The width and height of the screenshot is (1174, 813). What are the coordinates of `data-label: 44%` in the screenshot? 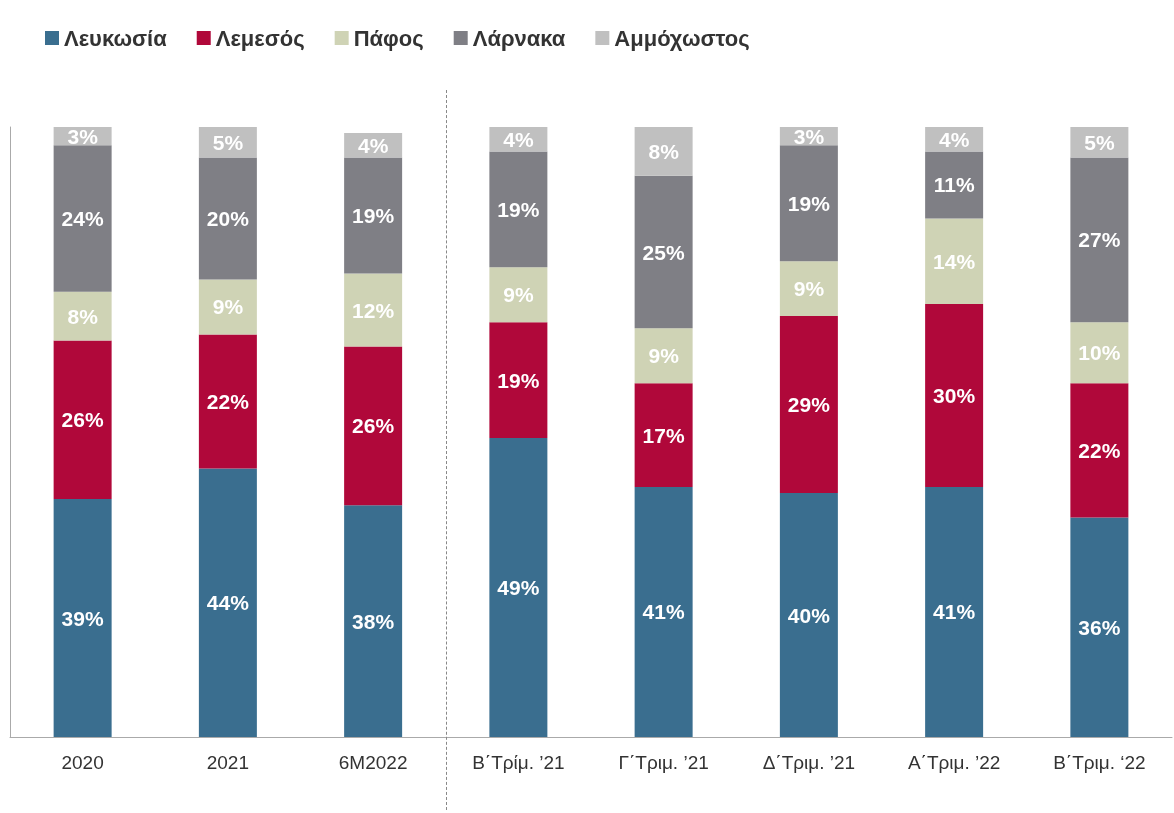 It's located at (228, 603).